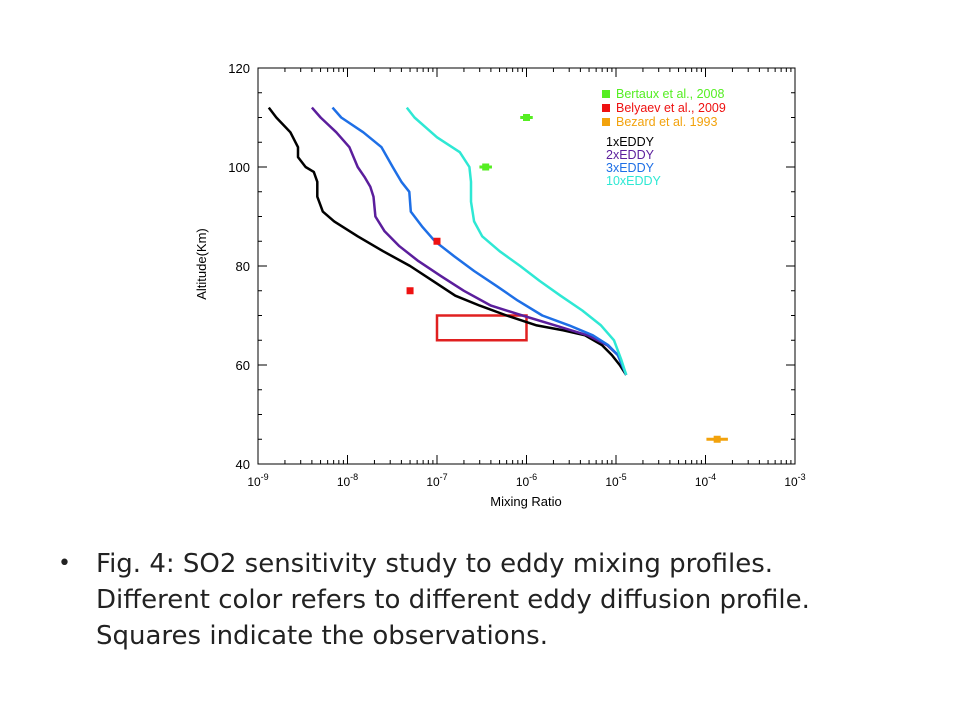 The height and width of the screenshot is (720, 960). I want to click on series-layer, so click(447, 241).